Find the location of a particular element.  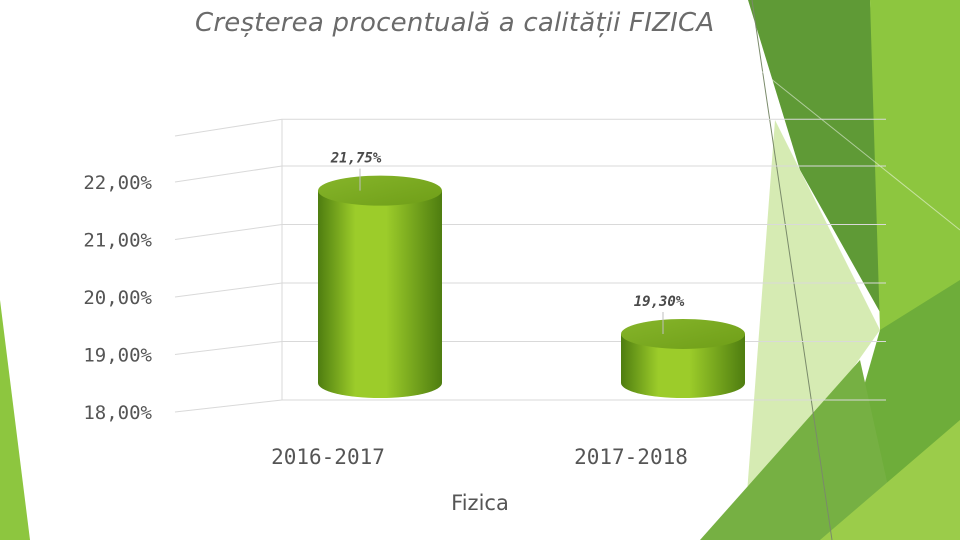

deco-bottom-right is located at coordinates (890, 480).